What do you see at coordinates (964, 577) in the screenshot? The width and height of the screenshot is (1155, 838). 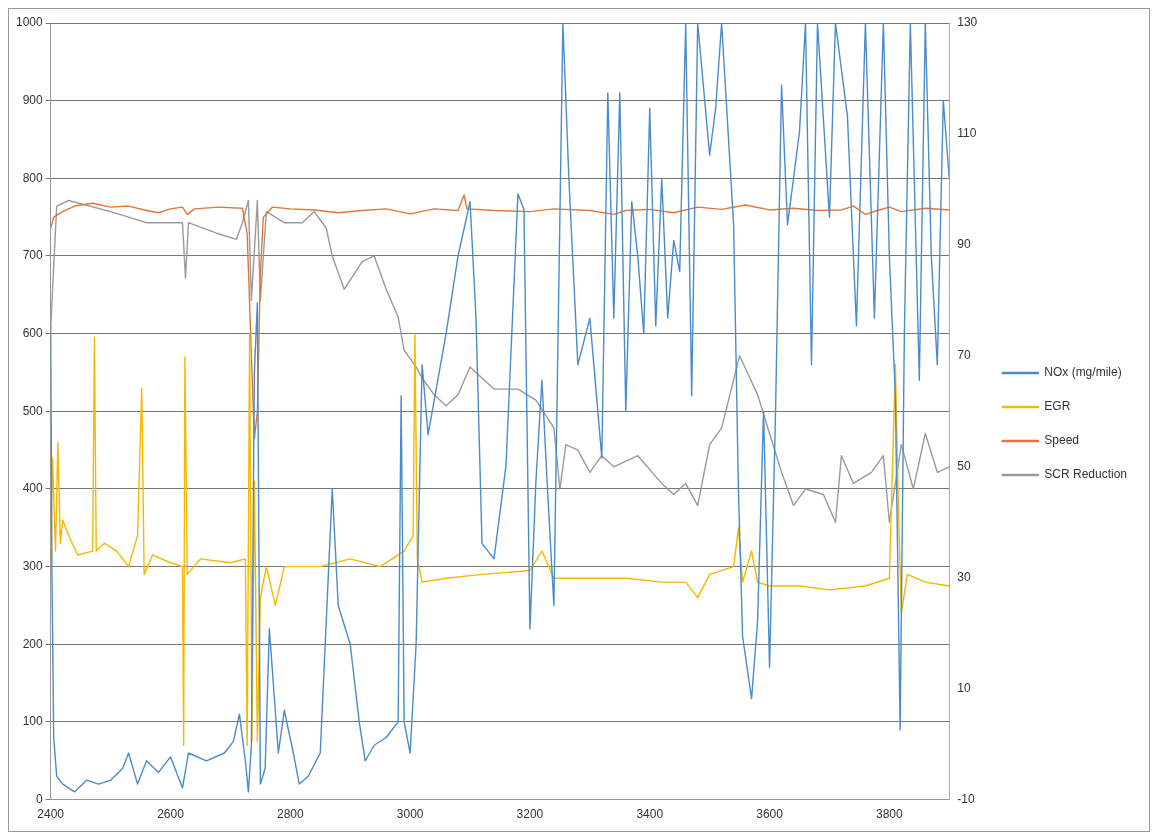 I see `y2-tick-label: 30` at bounding box center [964, 577].